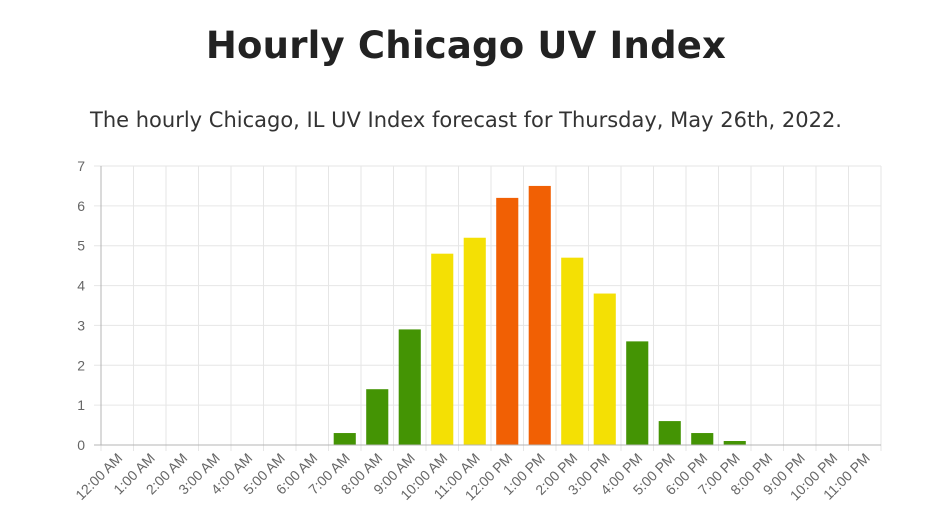  I want to click on y-tick-label: 7, so click(81, 166).